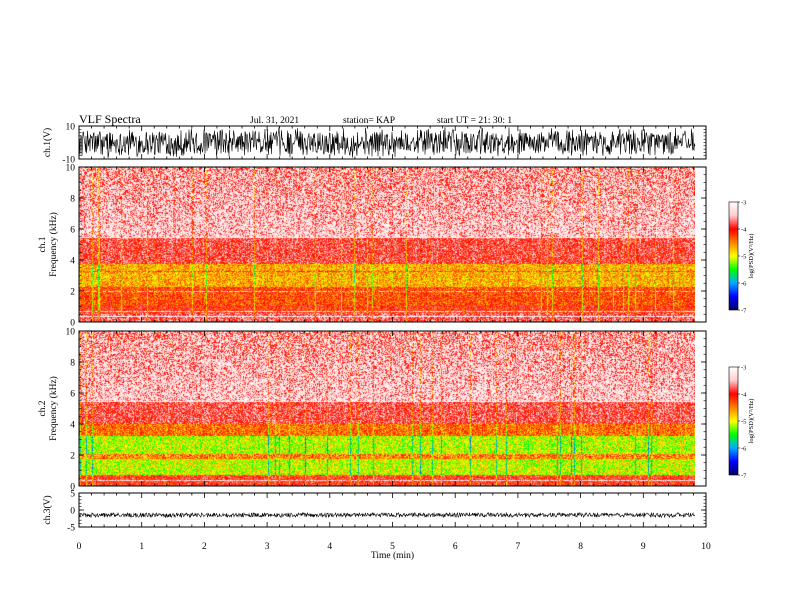 Image resolution: width=792 pixels, height=612 pixels. Describe the element at coordinates (733, 256) in the screenshot. I see `cb1-bar` at that location.